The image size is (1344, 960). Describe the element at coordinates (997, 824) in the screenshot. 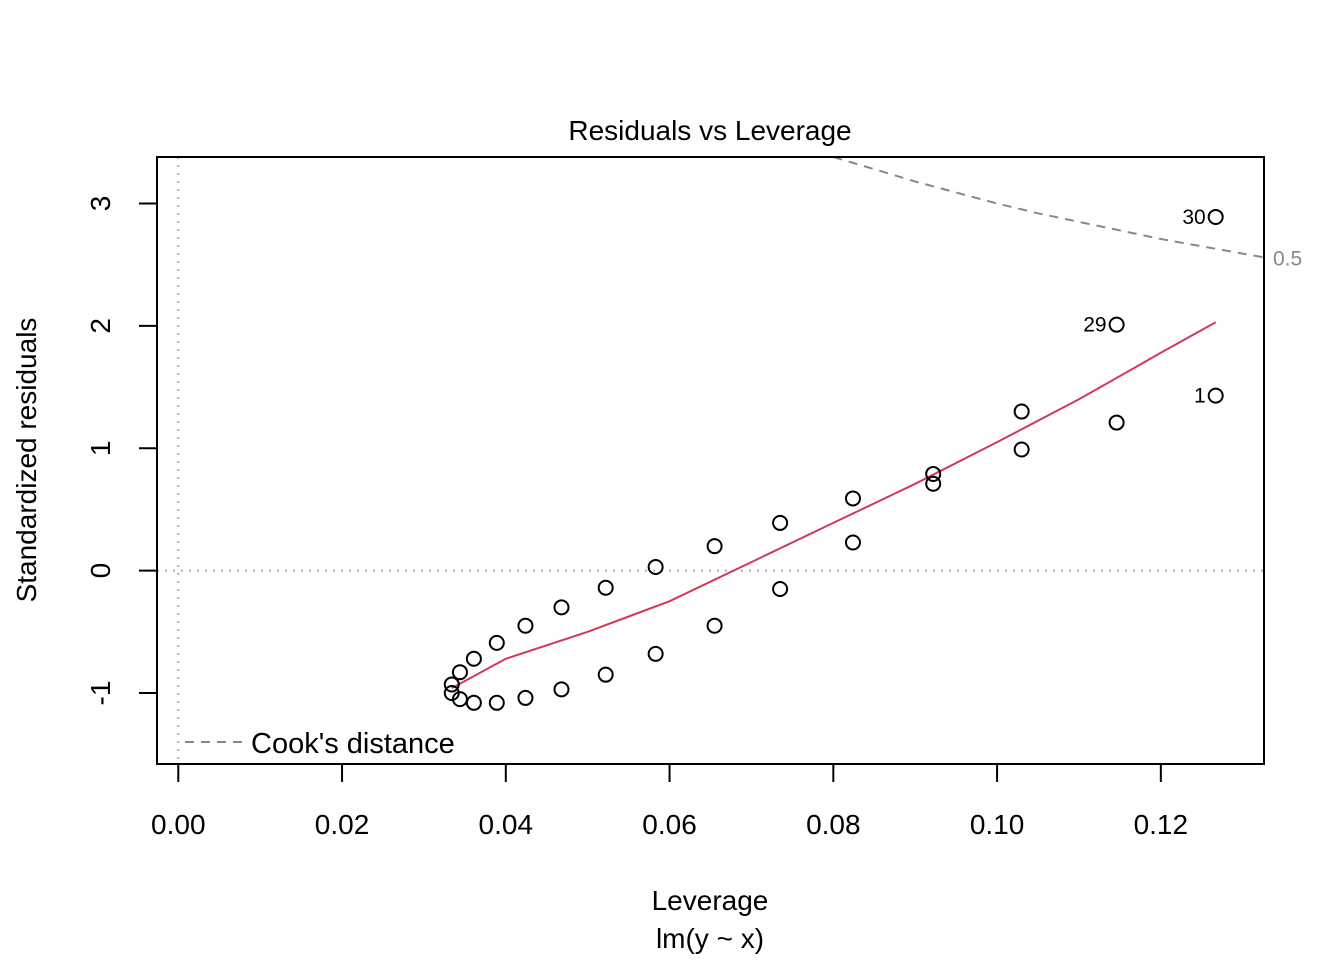

I see `x-tick-label: 0.10` at that location.